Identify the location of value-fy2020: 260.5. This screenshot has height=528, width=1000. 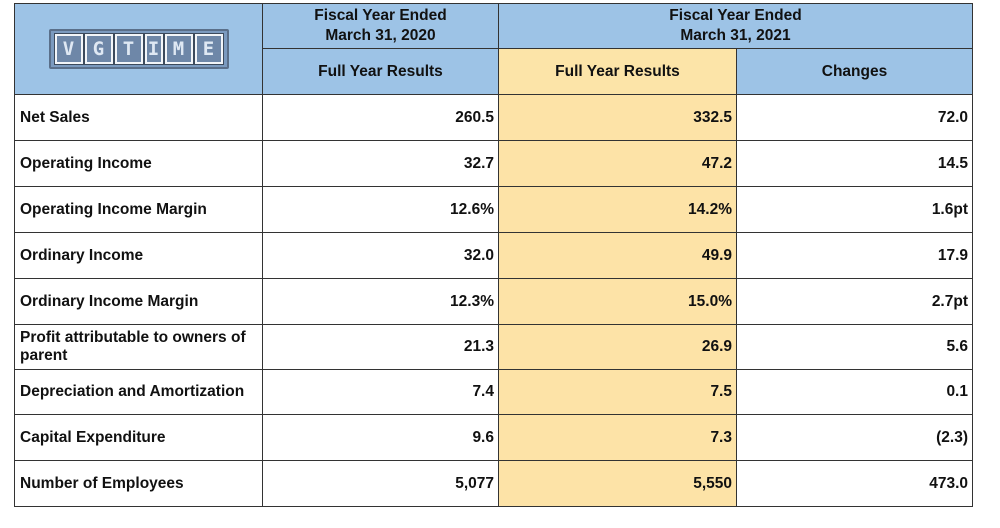
(380, 117).